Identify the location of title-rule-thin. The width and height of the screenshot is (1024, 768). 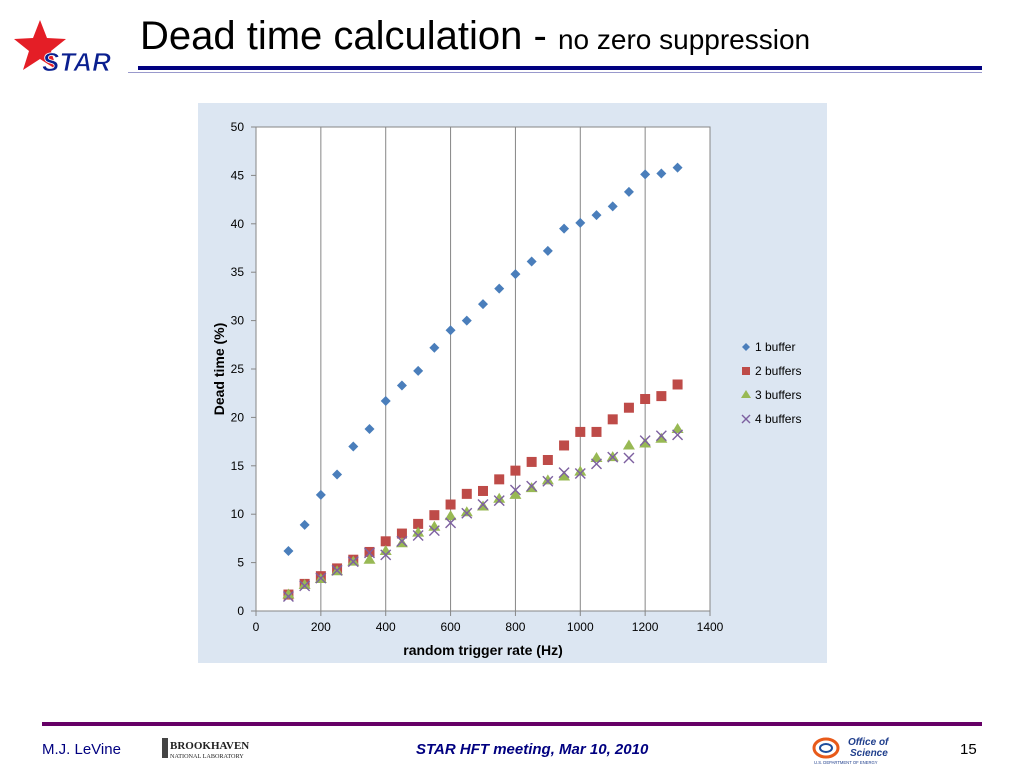
(555, 72).